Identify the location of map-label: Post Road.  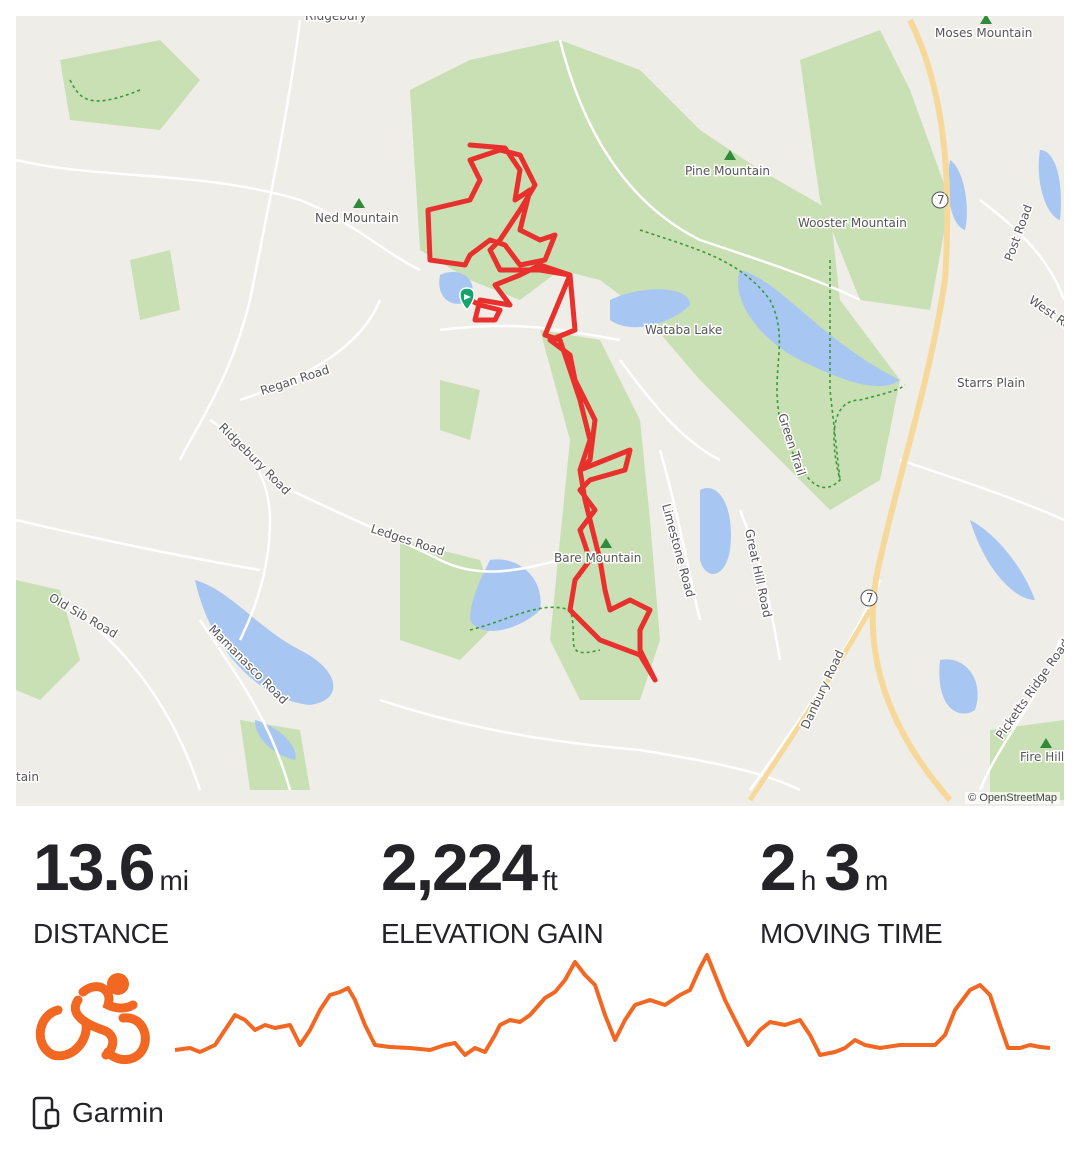
(1018, 233).